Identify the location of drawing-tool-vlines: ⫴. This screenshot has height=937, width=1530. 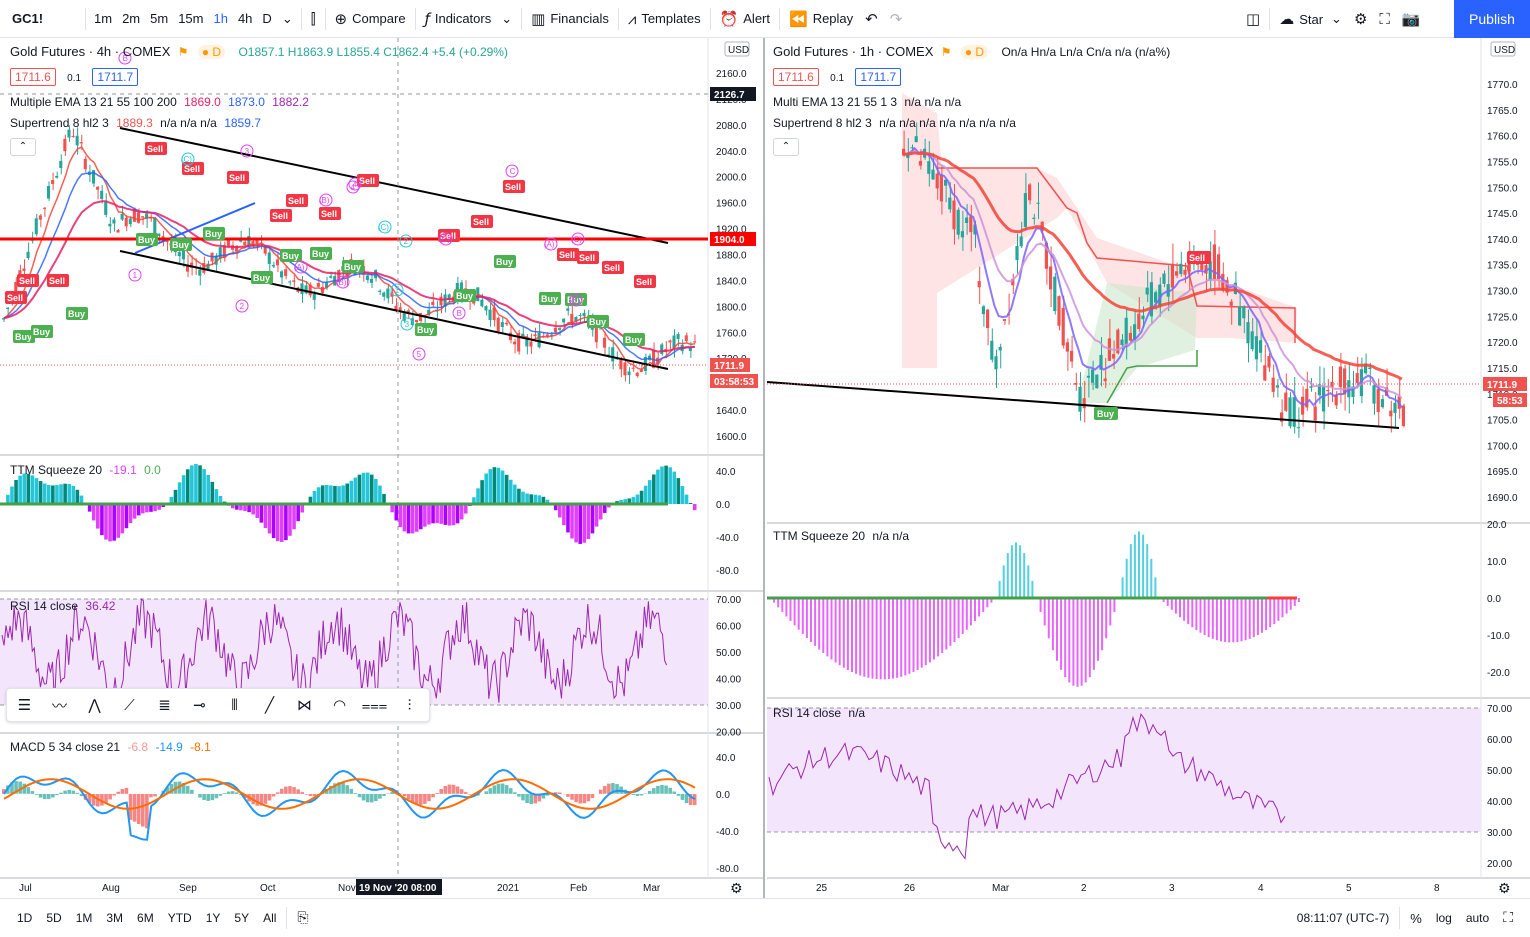
(234, 705).